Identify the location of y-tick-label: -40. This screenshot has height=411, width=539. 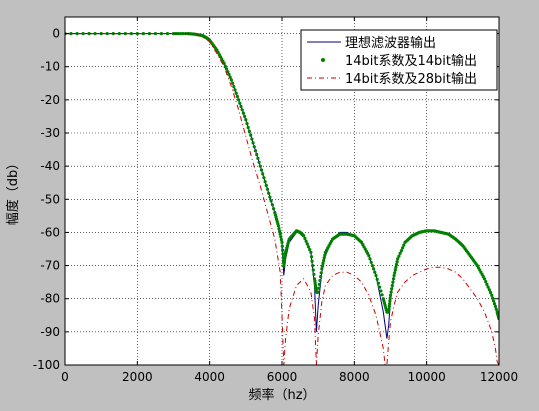
(50, 166).